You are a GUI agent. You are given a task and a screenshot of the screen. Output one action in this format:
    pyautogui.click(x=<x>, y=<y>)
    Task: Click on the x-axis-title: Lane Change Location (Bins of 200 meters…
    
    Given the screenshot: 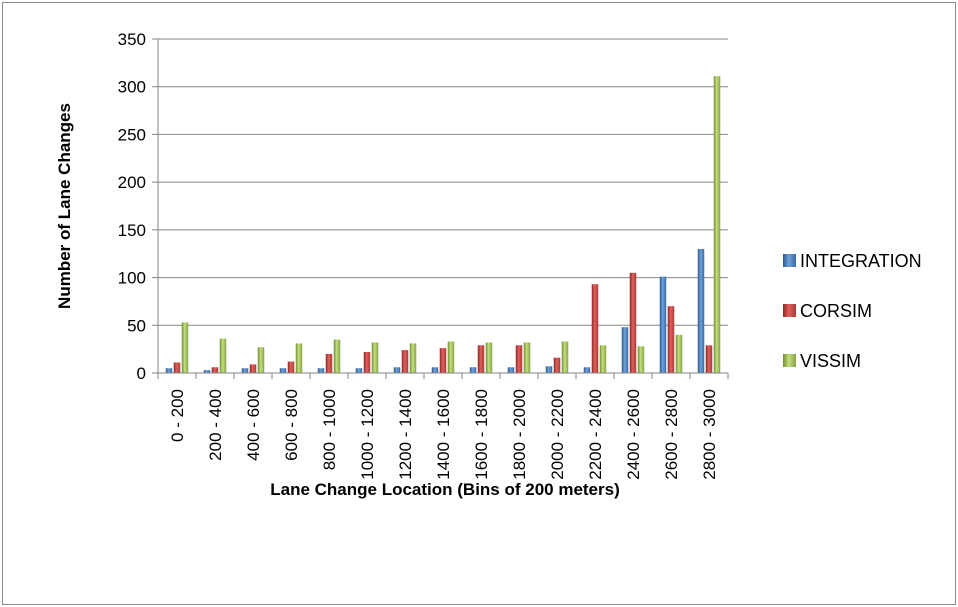 What is the action you would take?
    pyautogui.click(x=445, y=489)
    